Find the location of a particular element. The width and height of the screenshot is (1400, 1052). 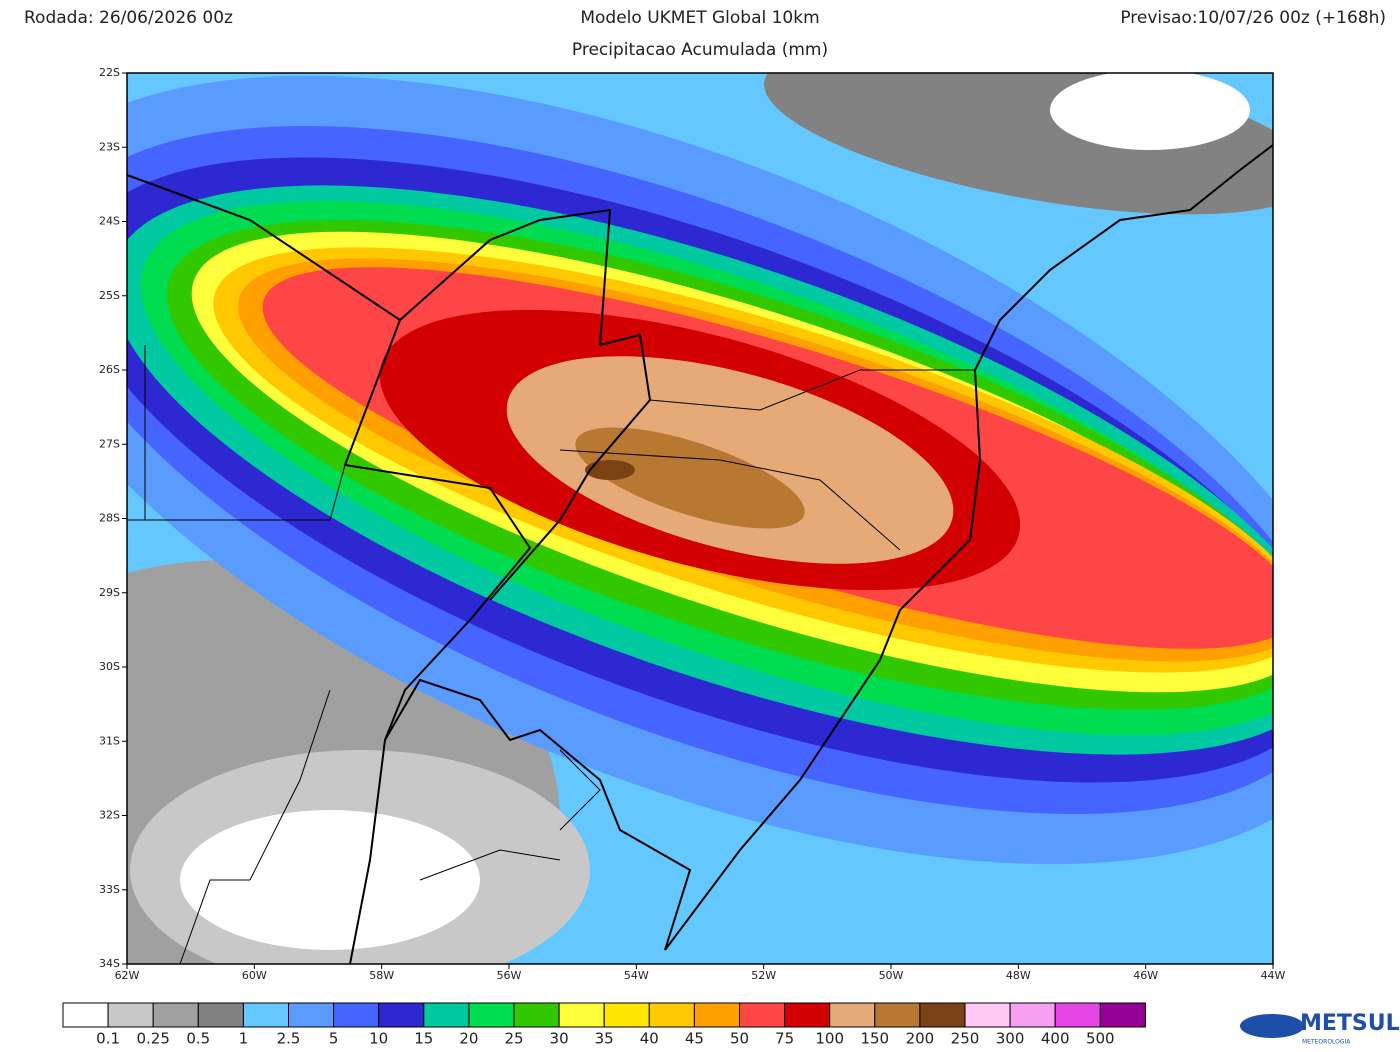

lat-tick-label: 22S is located at coordinates (109, 72).